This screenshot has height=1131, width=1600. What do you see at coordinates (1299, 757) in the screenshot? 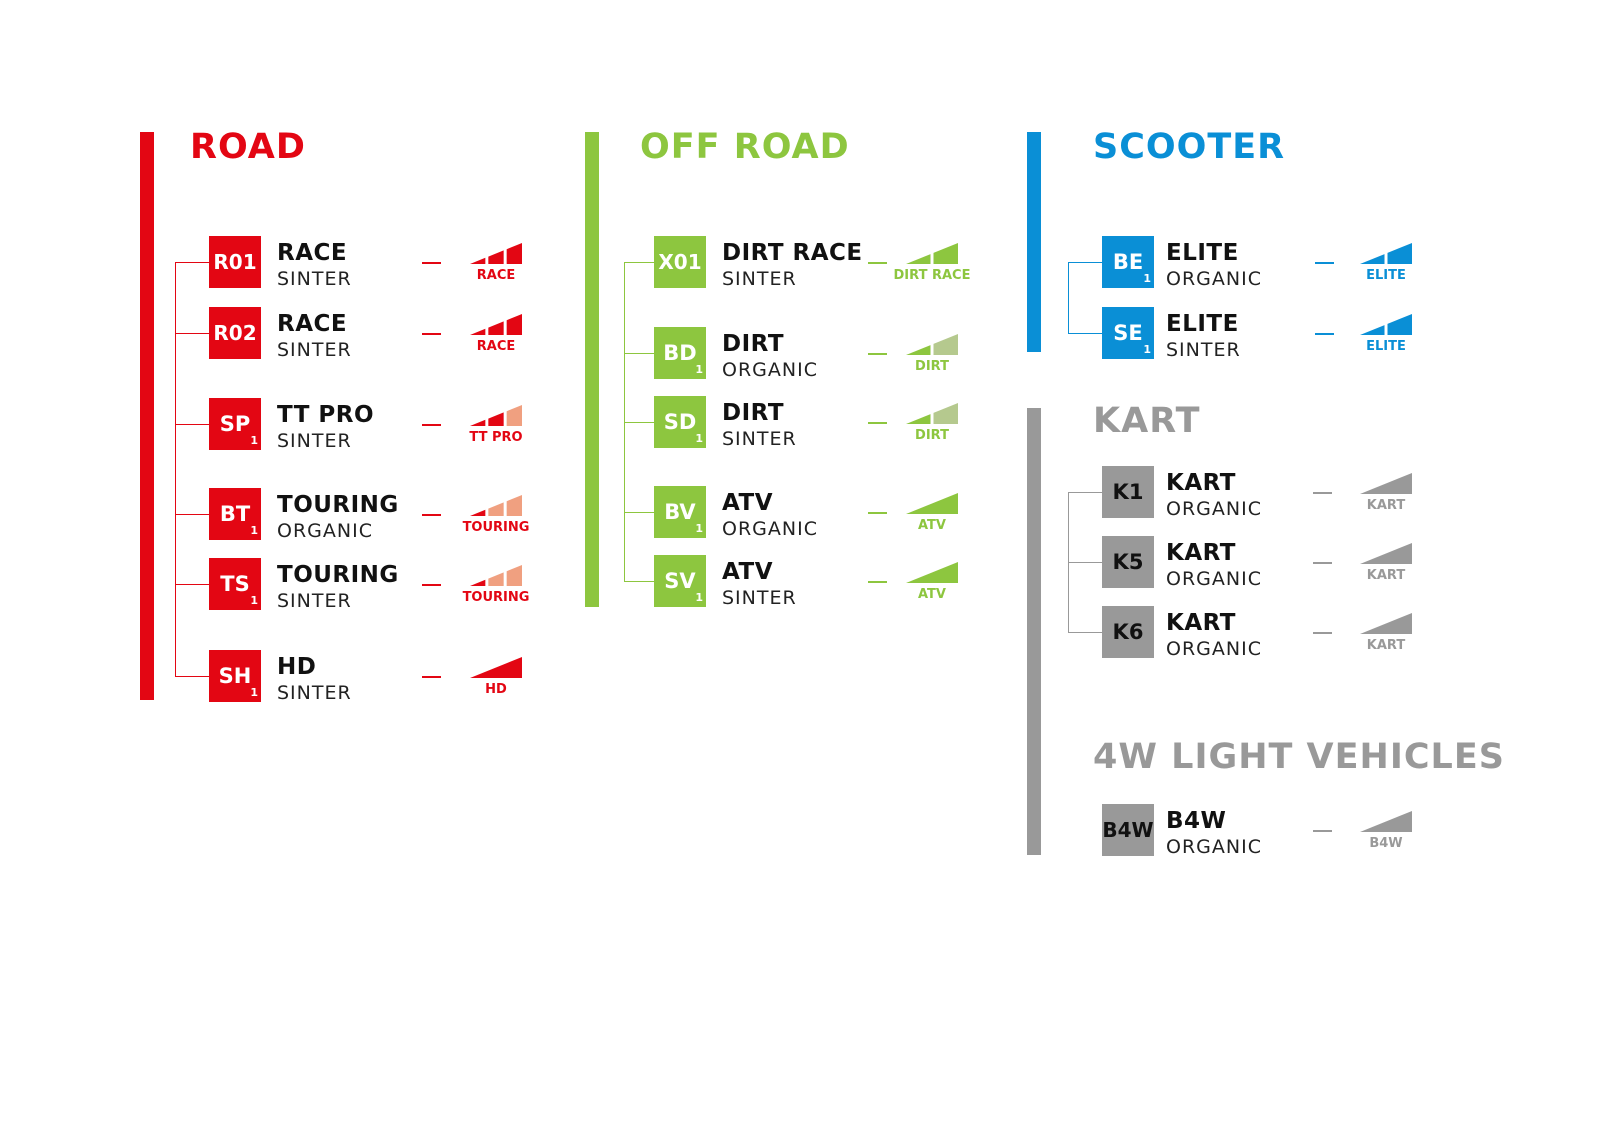
I see `light4w-title: 4W LIGHT VEHICLES` at bounding box center [1299, 757].